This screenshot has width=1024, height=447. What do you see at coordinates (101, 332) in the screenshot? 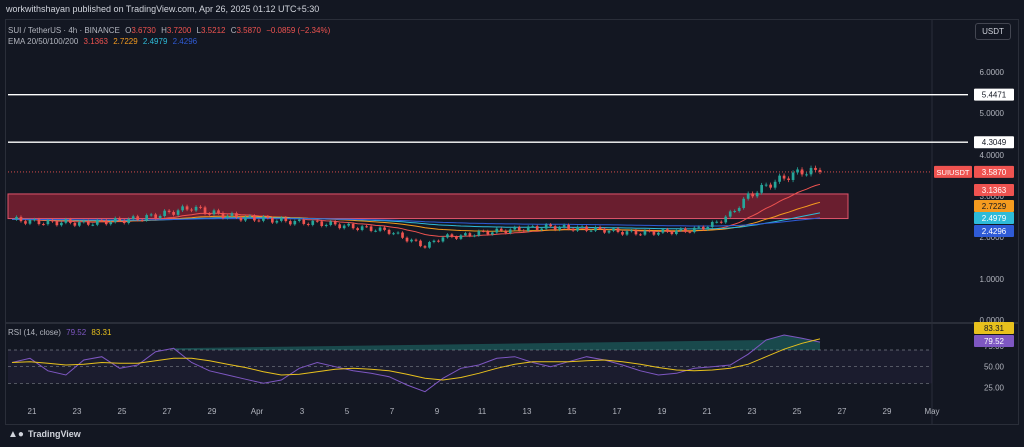
I see `rsi-ma-value: 83.31` at bounding box center [101, 332].